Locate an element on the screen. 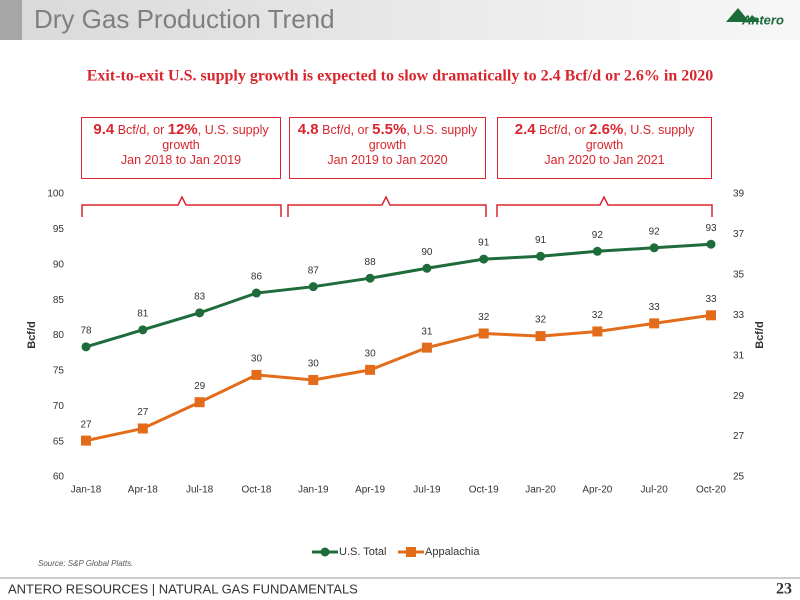  page-number: 23 is located at coordinates (784, 589).